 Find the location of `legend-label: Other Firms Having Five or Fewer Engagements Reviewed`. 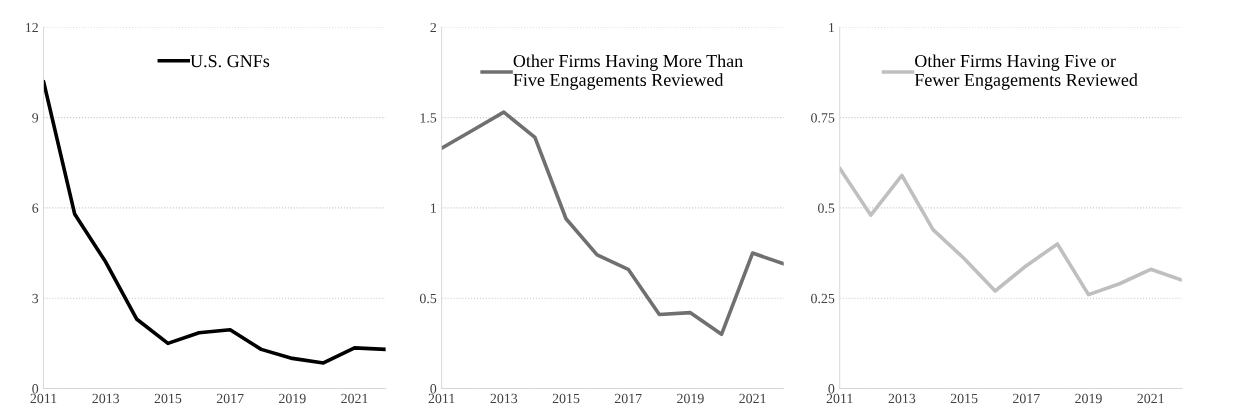

legend-label: Other Firms Having Five or Fewer Engagements Reviewed is located at coordinates (1026, 72).